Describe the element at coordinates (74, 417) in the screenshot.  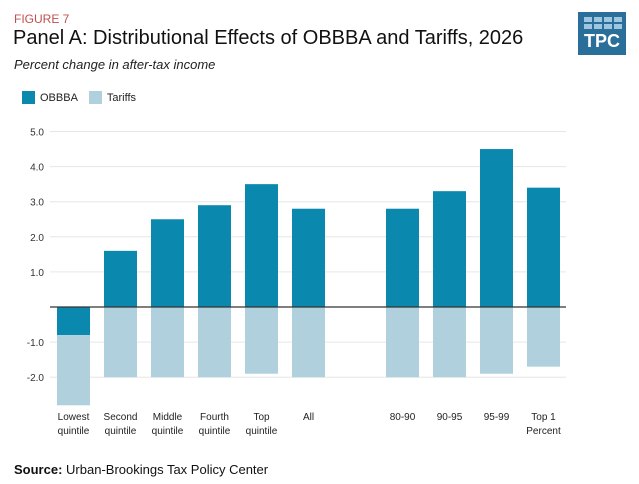
I see `x-tick-label: Lowest` at that location.